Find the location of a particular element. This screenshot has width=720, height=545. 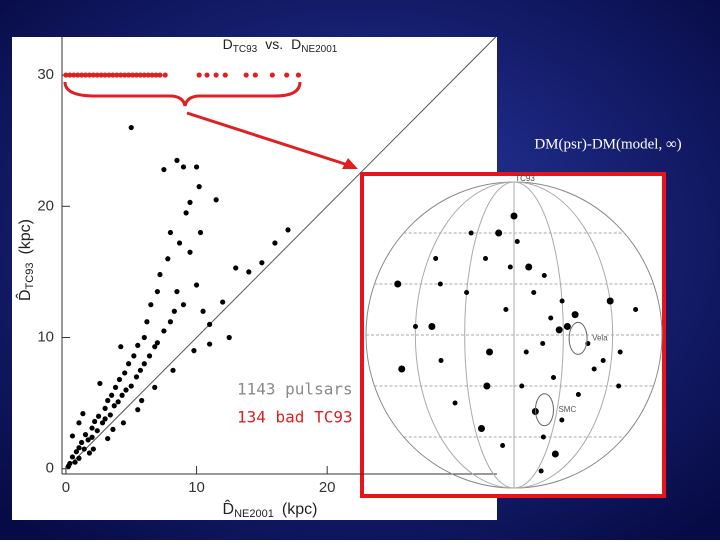

arrow-line is located at coordinates (267, 139).